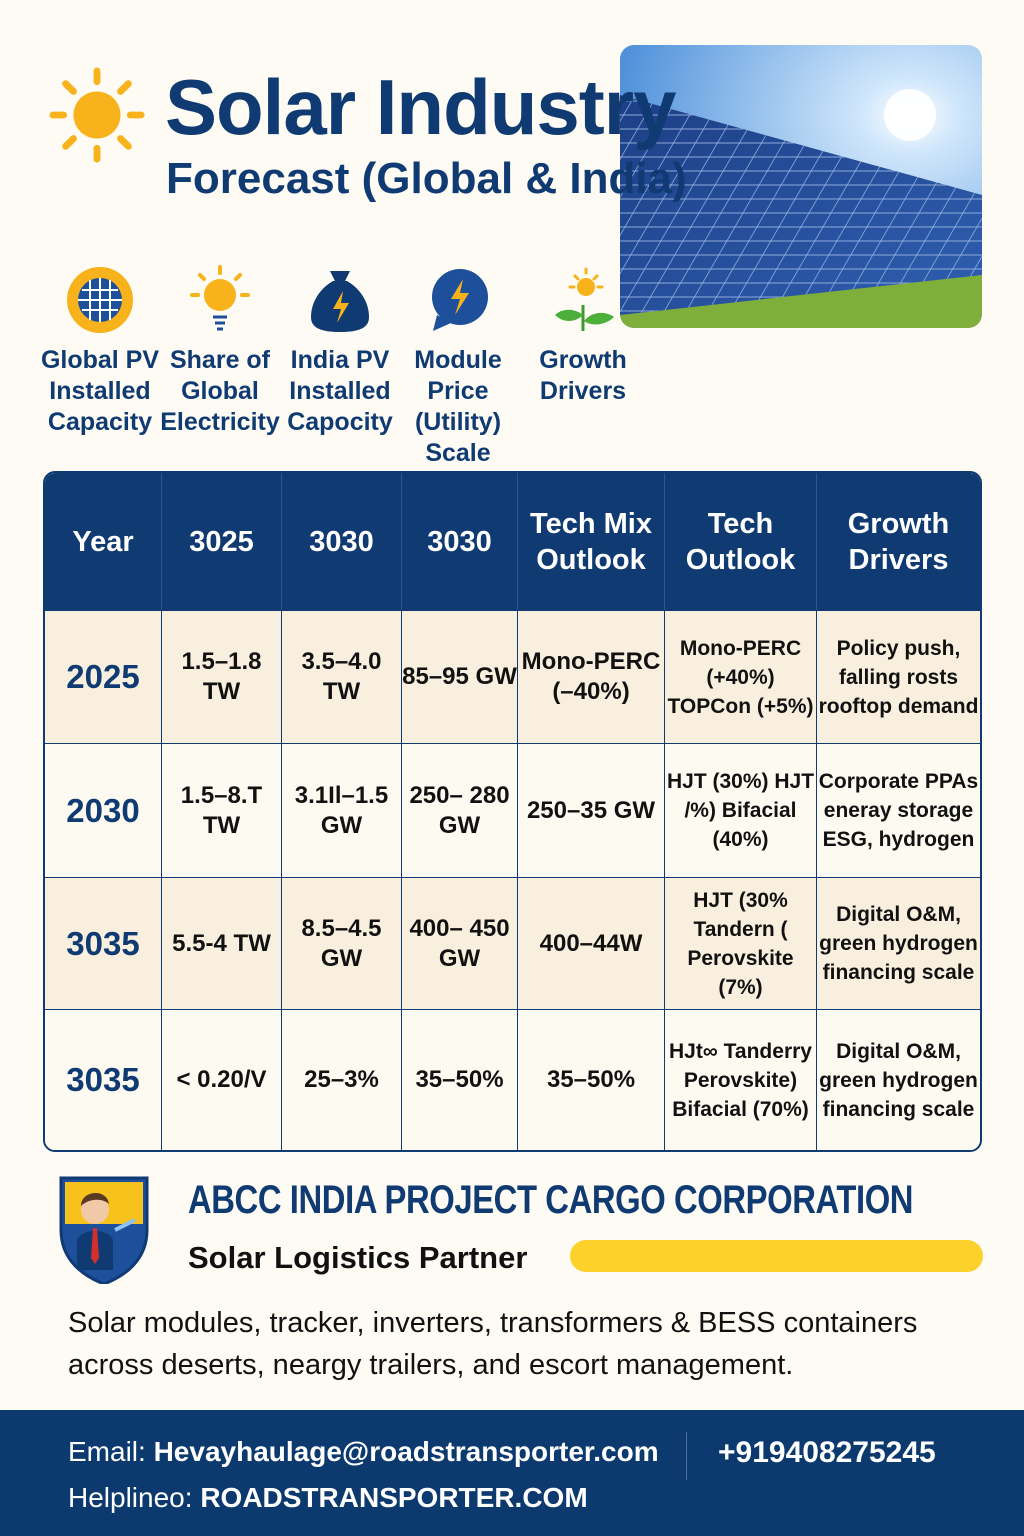 The height and width of the screenshot is (1536, 1024). What do you see at coordinates (107, 1451) in the screenshot?
I see `email-label: Email:` at bounding box center [107, 1451].